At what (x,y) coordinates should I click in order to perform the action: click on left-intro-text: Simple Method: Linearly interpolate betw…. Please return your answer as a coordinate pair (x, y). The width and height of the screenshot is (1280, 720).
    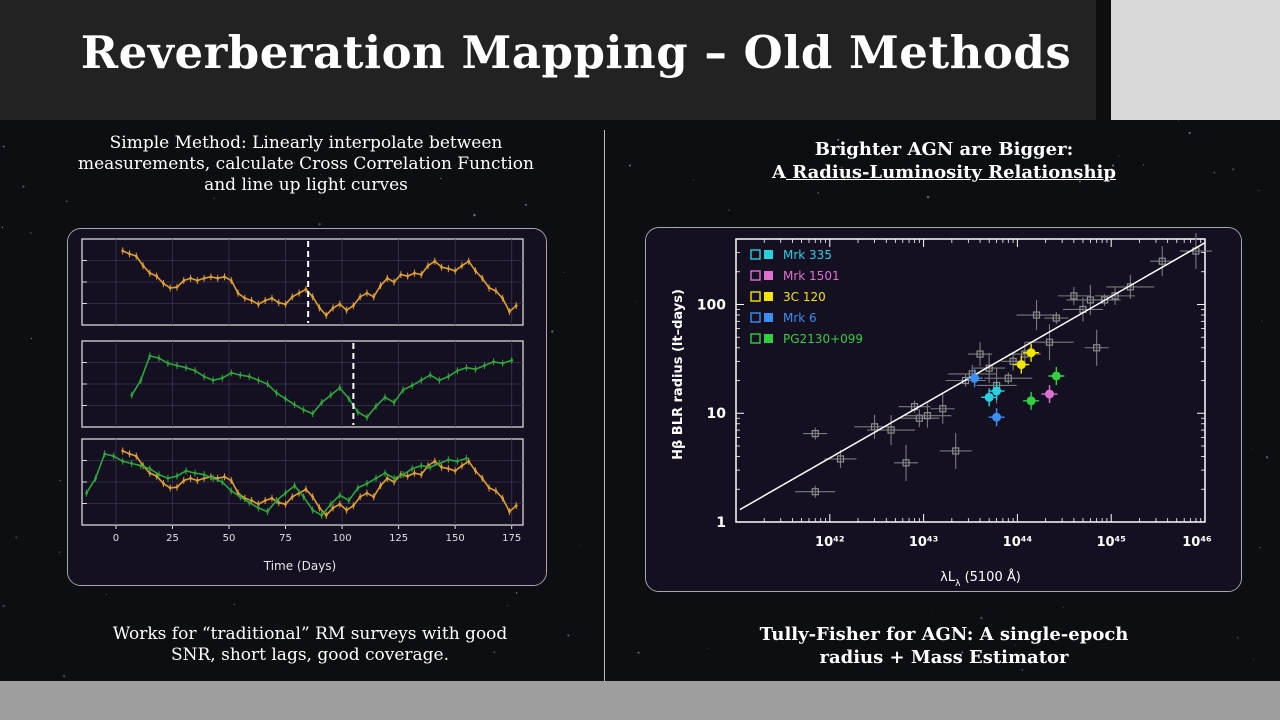
    Looking at the image, I should click on (306, 164).